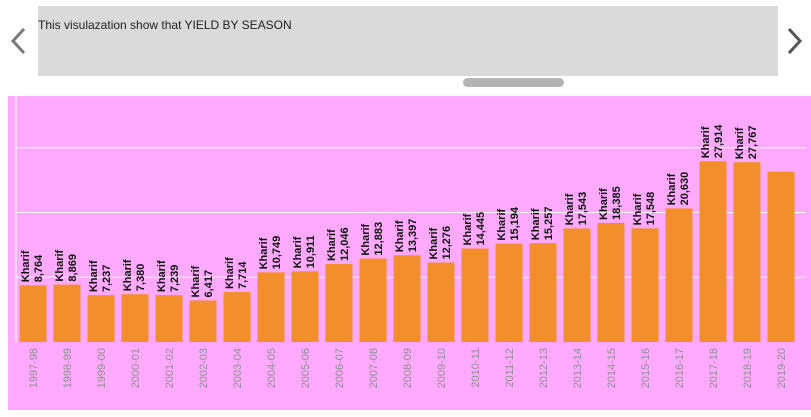 Image resolution: width=811 pixels, height=417 pixels. I want to click on prev-arrow-button, so click(19, 41).